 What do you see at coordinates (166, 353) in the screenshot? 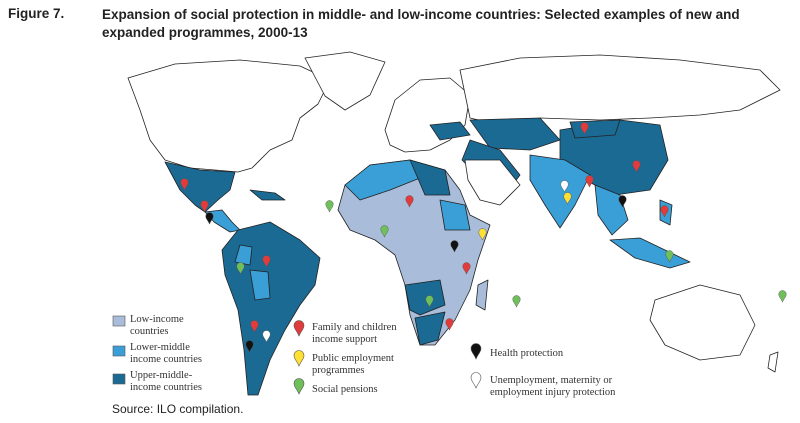
I see `legend-label: Lower-middle income countries` at bounding box center [166, 353].